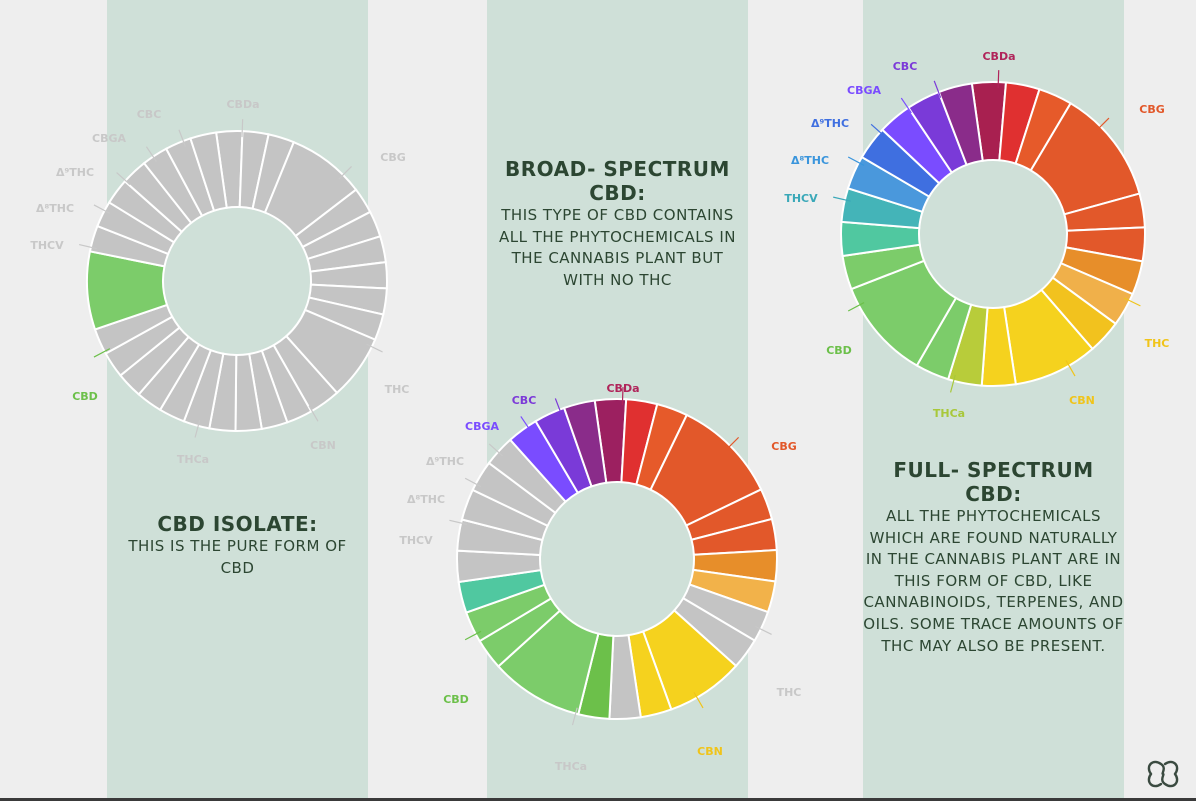 The image size is (1196, 801). What do you see at coordinates (830, 123) in the screenshot?
I see `donut-3-label-d9thc: Δ⁹THC` at bounding box center [830, 123].